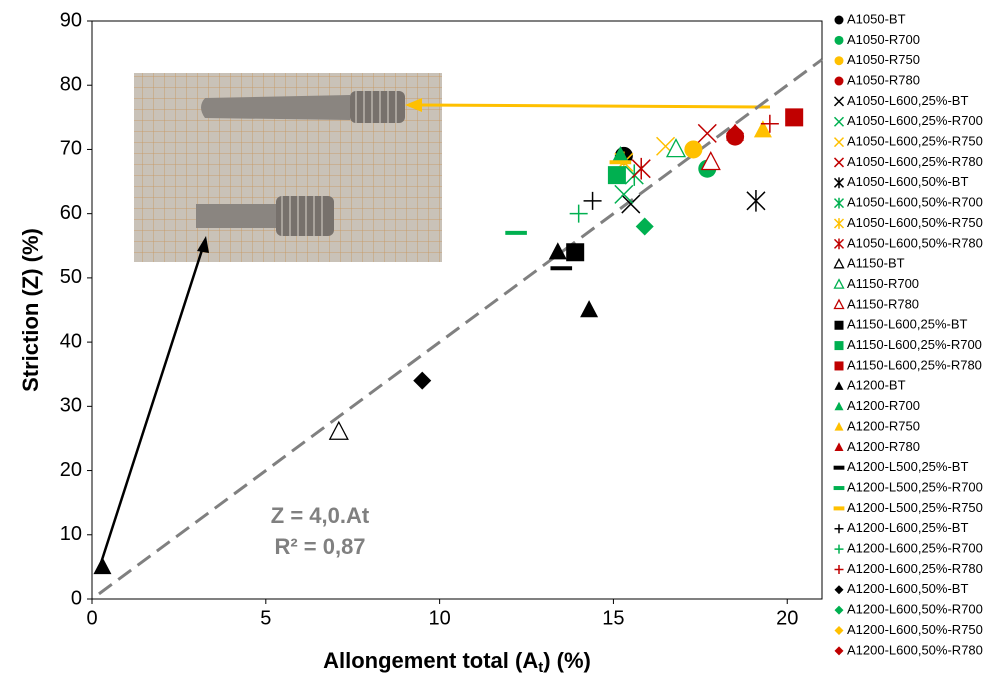  What do you see at coordinates (71, 470) in the screenshot?
I see `y-tick-label: 20` at bounding box center [71, 470].